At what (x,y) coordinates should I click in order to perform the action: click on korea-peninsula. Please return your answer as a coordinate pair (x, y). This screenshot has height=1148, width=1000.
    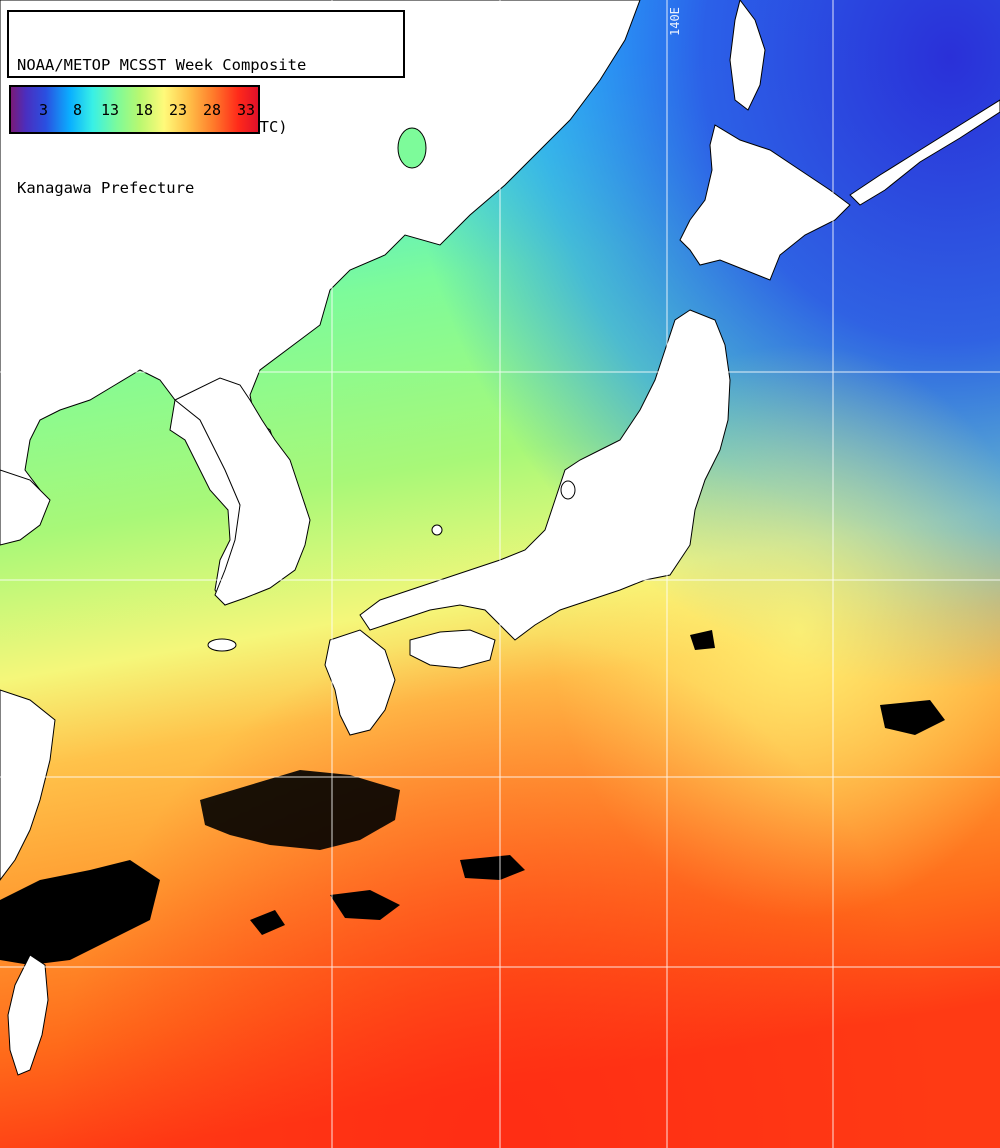
    Looking at the image, I should click on (242, 491).